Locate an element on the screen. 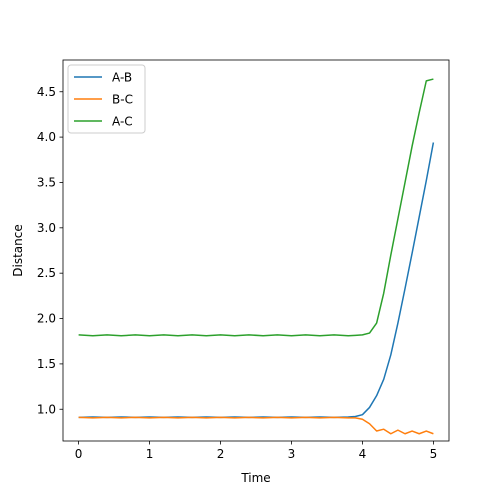 This screenshot has height=496, width=500. y-tick-label: 1.5 is located at coordinates (46, 364).